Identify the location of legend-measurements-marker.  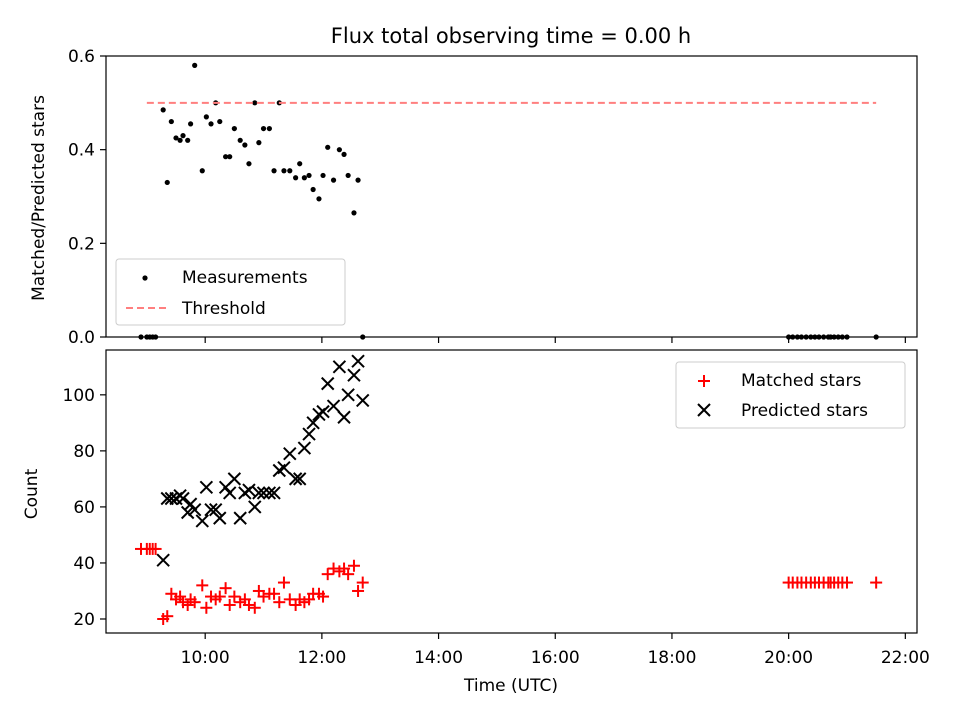
(145, 278).